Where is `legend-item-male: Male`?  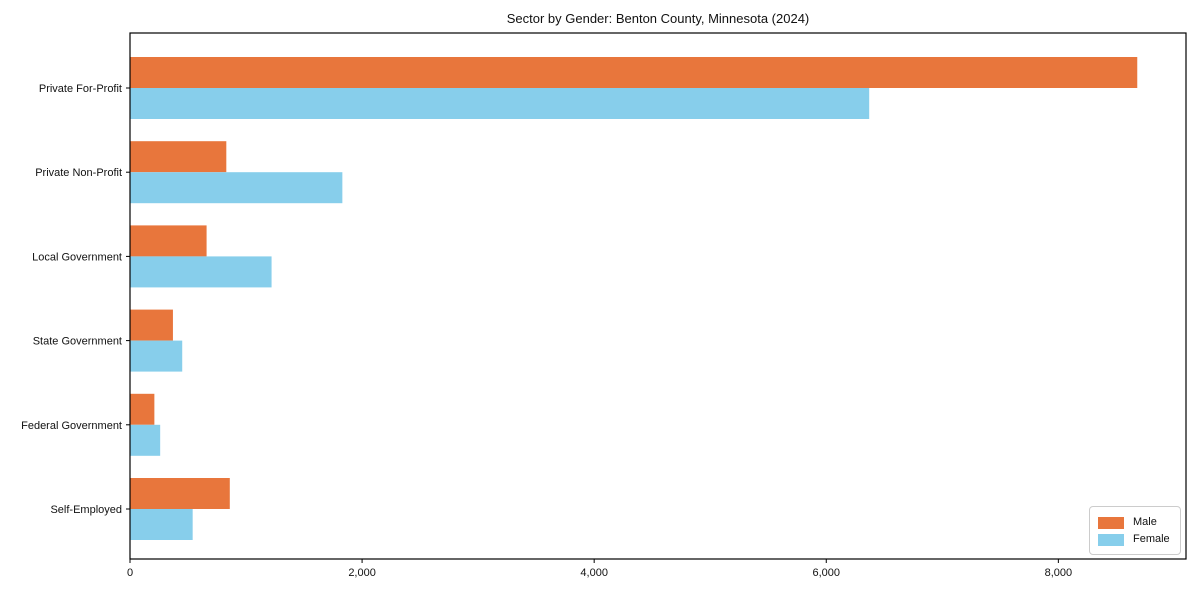
legend-item-male: Male is located at coordinates (1135, 522).